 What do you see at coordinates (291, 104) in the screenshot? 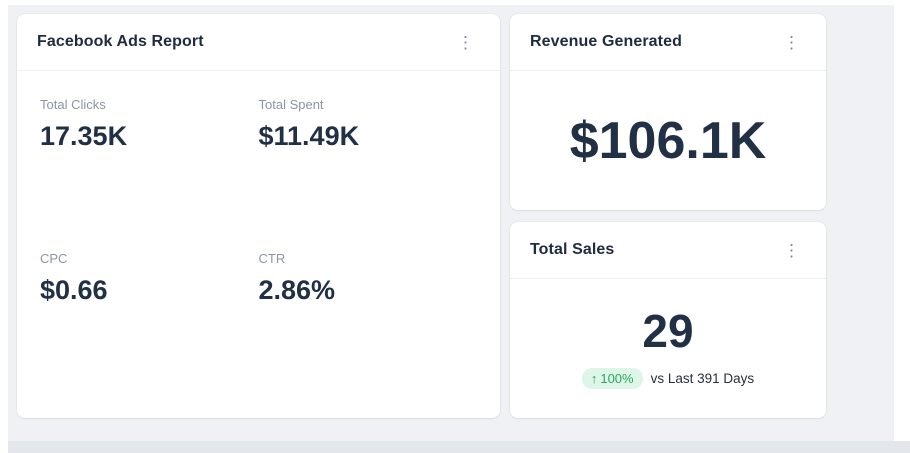
I see `metric-label: Total Spent` at bounding box center [291, 104].